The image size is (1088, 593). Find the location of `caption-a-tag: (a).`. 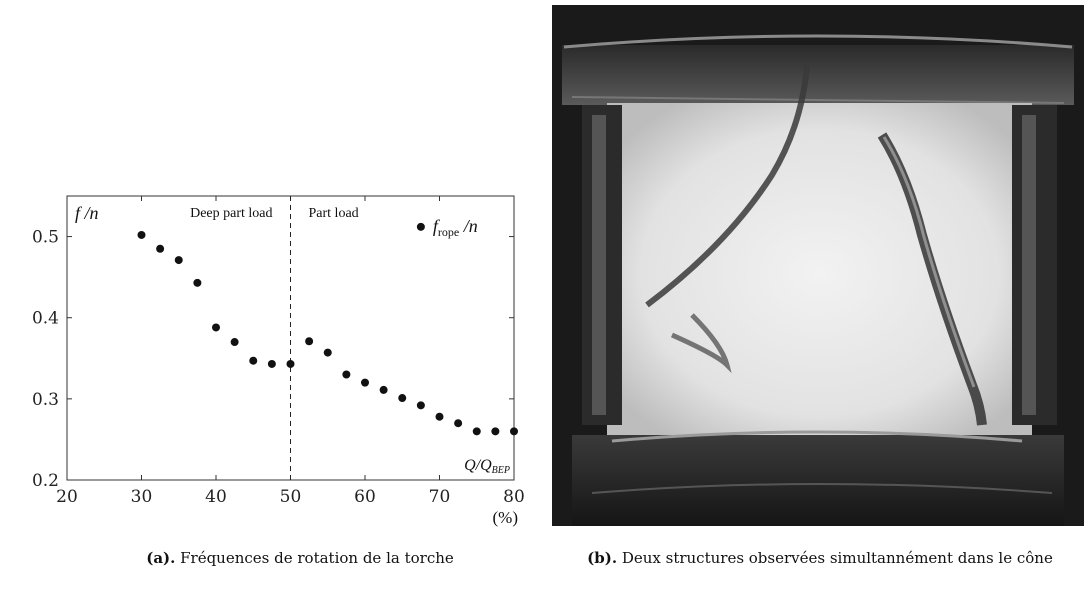

caption-a-tag: (a). is located at coordinates (161, 558).